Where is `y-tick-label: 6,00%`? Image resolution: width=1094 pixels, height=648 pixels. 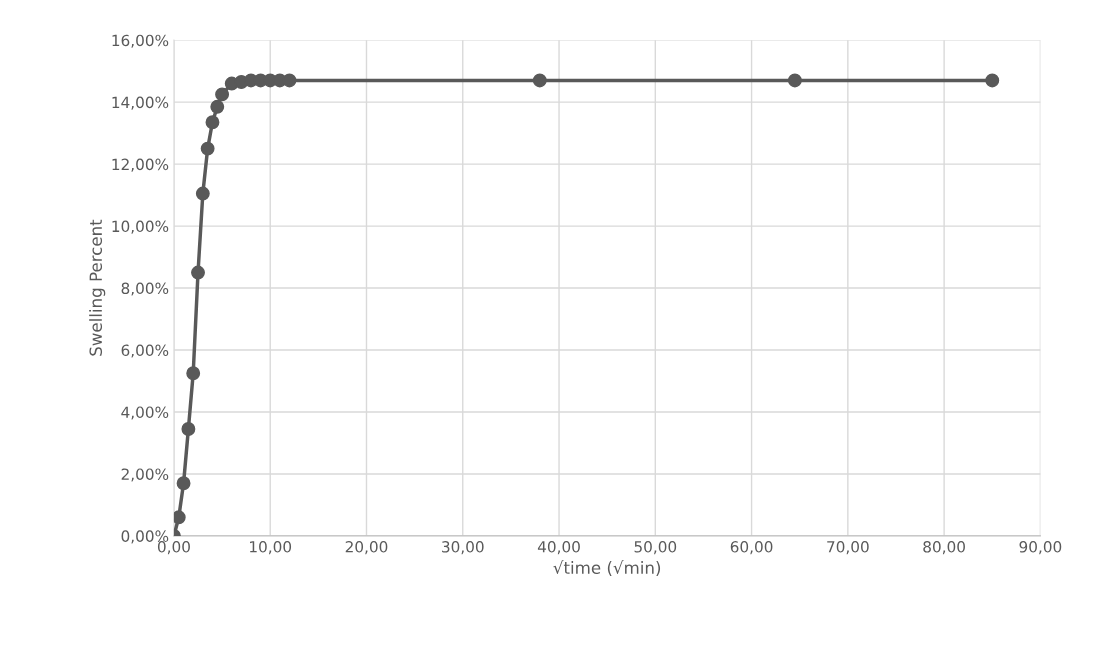 y-tick-label: 6,00% is located at coordinates (145, 351).